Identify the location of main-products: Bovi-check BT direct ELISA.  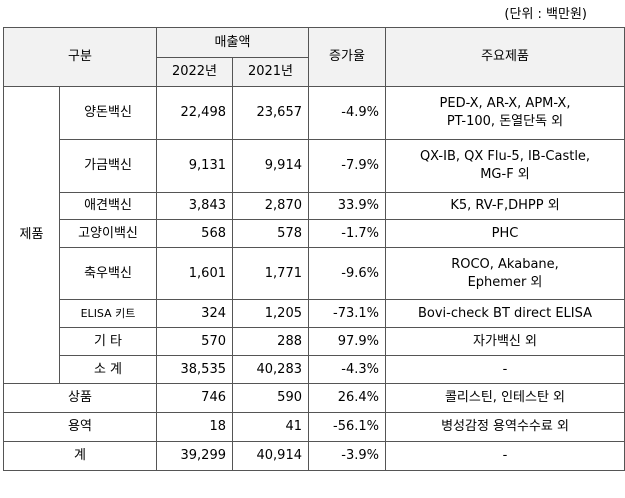
(505, 313).